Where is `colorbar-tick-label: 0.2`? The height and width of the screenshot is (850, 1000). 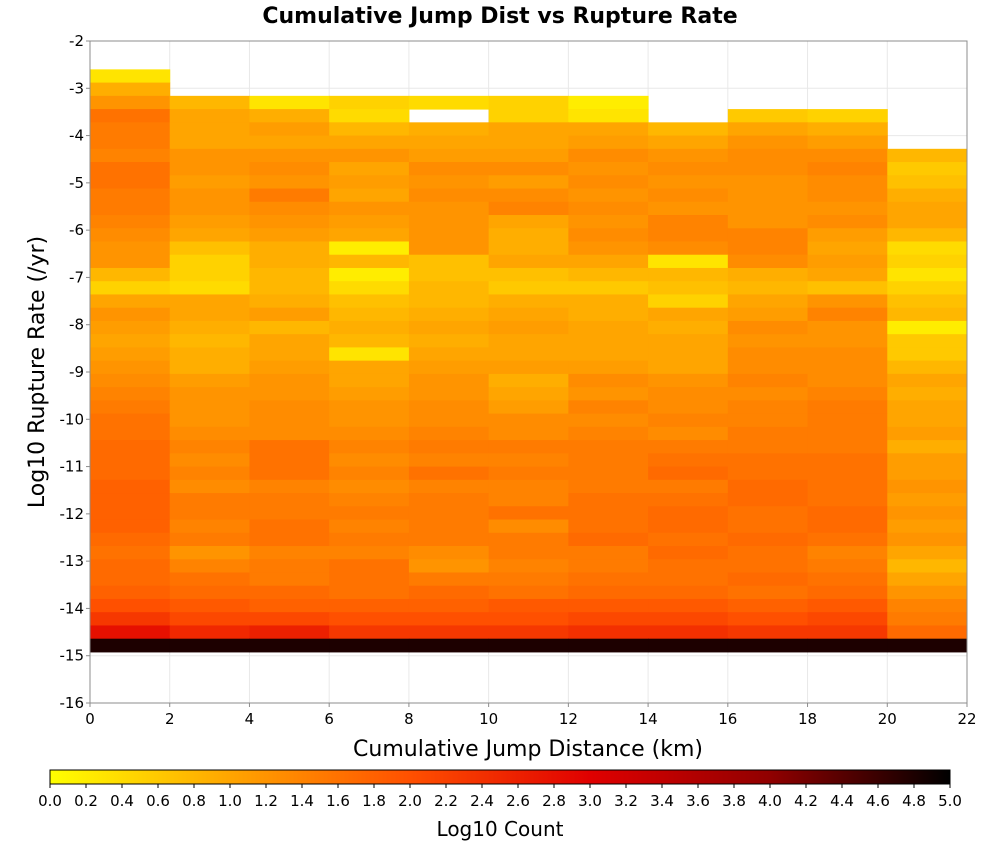
colorbar-tick-label: 0.2 is located at coordinates (86, 801).